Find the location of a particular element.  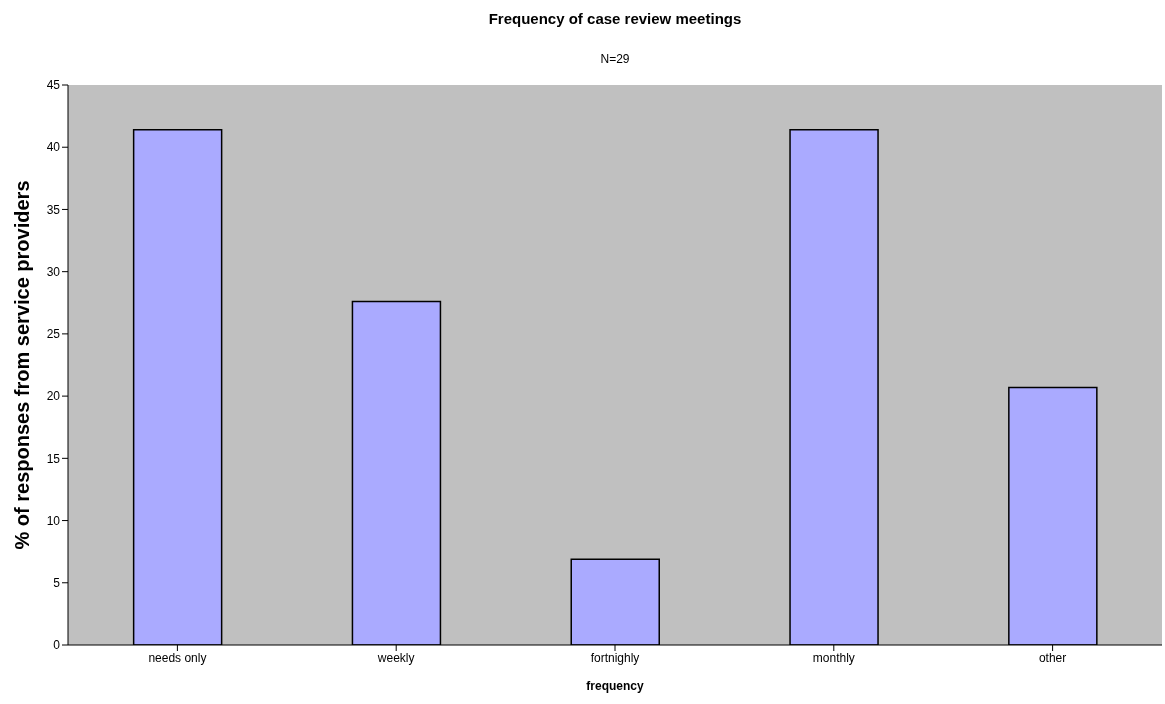

x-axis-title: frequency is located at coordinates (615, 686).